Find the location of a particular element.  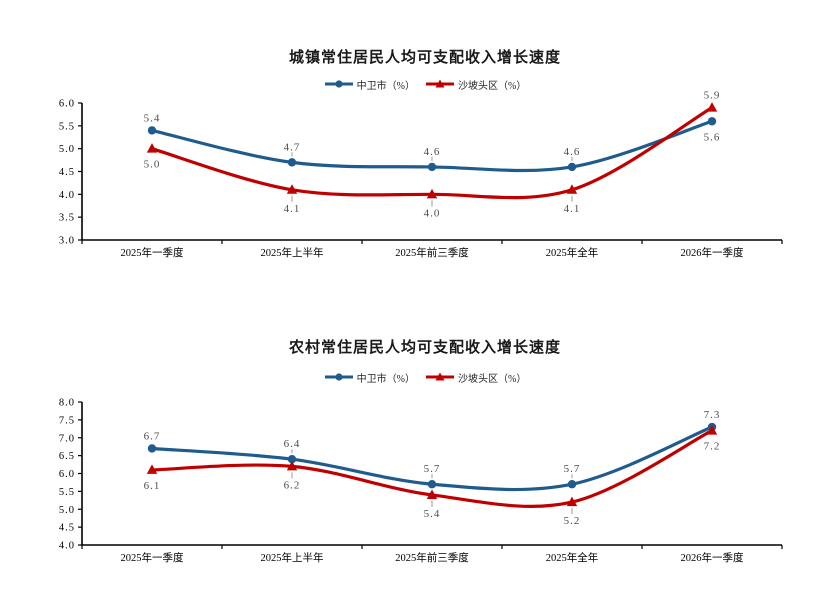

data-label: 7.3 is located at coordinates (712, 415).